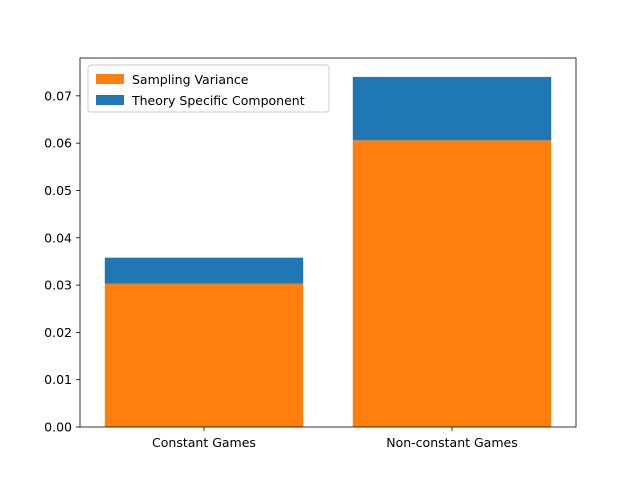 This screenshot has width=640, height=484. I want to click on x-tick-label: Non-constant Games, so click(451, 442).